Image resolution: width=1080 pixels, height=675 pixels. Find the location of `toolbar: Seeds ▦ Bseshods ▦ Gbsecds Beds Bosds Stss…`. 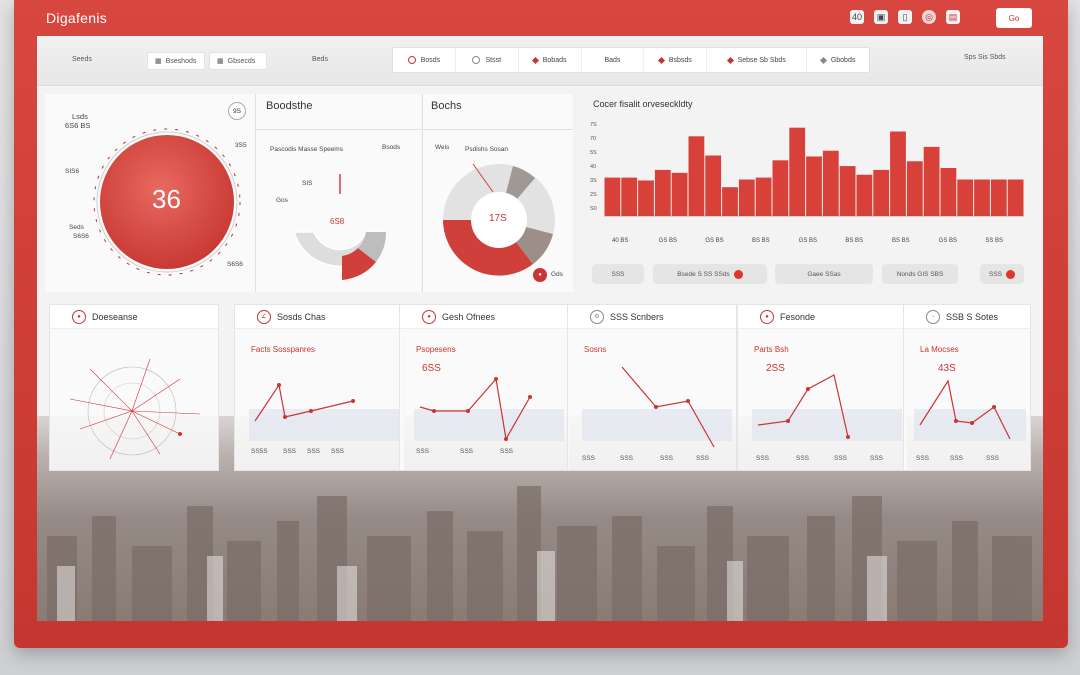

toolbar: Seeds ▦ Bseshods ▦ Gbsecds Beds Bosds Stss… is located at coordinates (540, 61).